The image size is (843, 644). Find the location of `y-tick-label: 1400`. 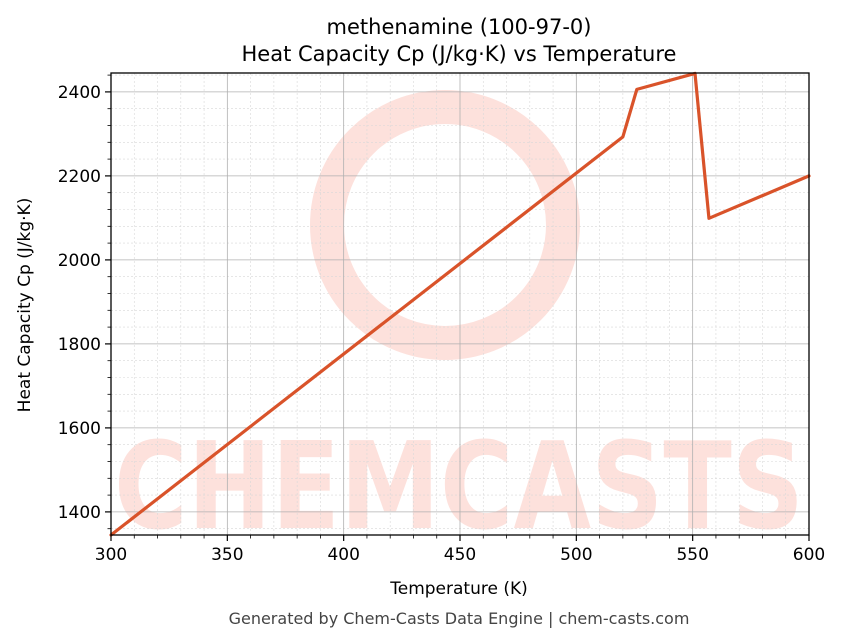

y-tick-label: 1400 is located at coordinates (79, 513).